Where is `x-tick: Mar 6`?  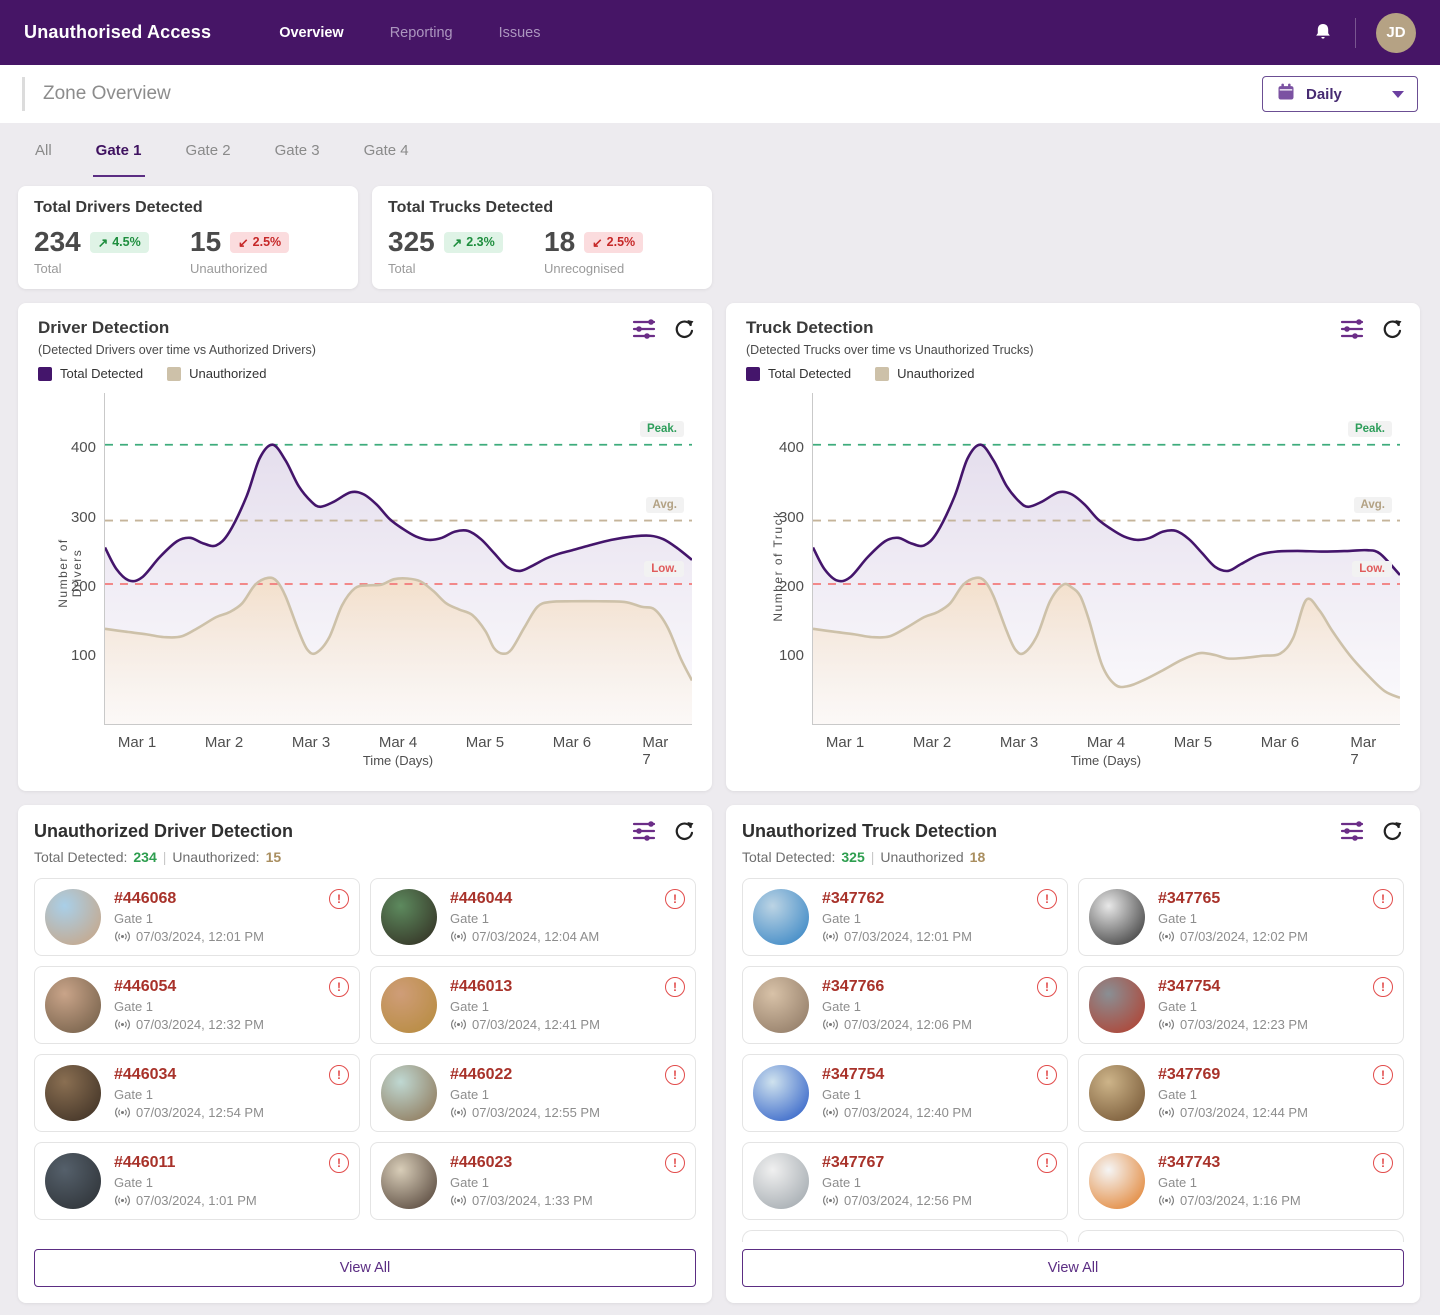 x-tick: Mar 6 is located at coordinates (1280, 742).